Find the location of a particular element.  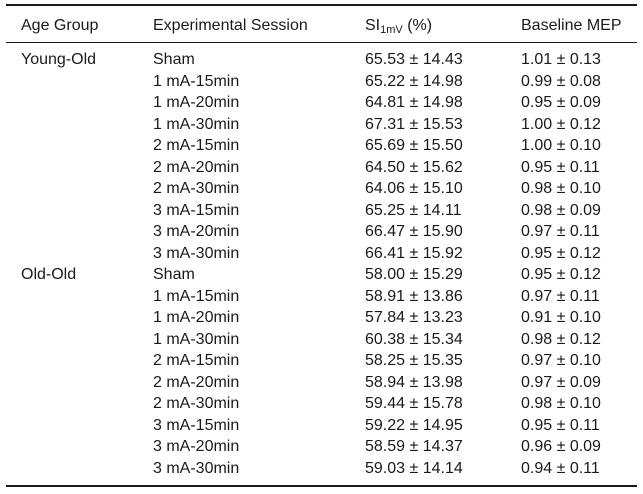

header-si-1mv: SI1mV (%) is located at coordinates (399, 26).